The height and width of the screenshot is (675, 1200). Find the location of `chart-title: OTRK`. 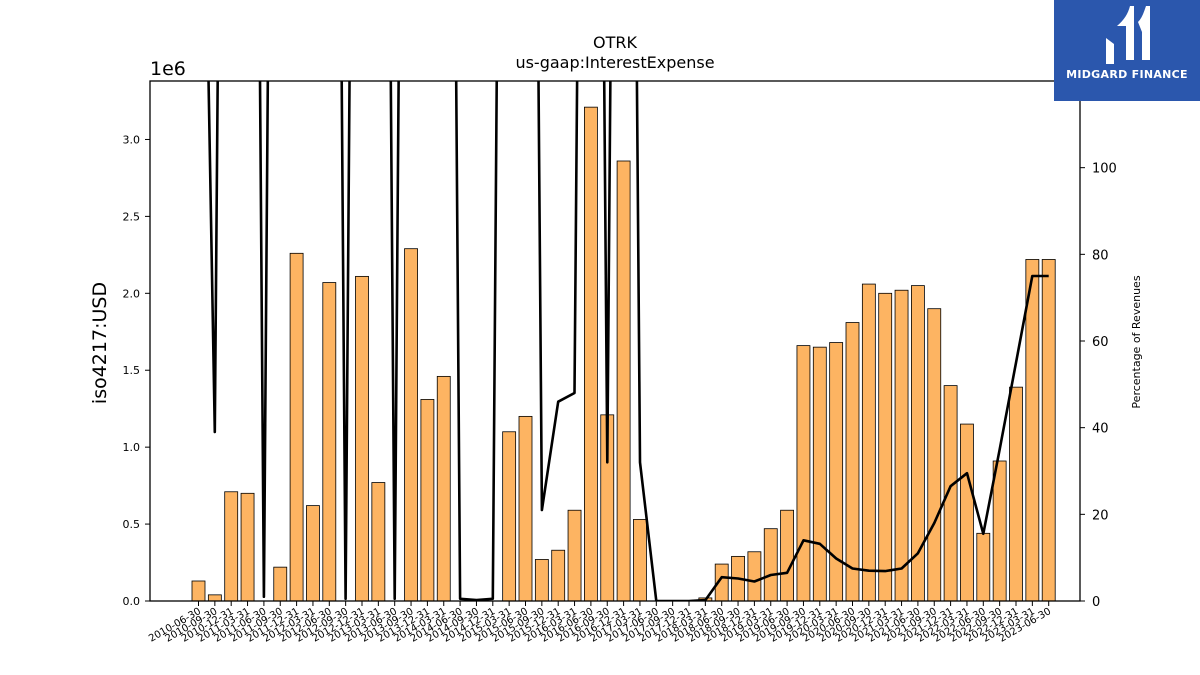

chart-title: OTRK is located at coordinates (615, 42).